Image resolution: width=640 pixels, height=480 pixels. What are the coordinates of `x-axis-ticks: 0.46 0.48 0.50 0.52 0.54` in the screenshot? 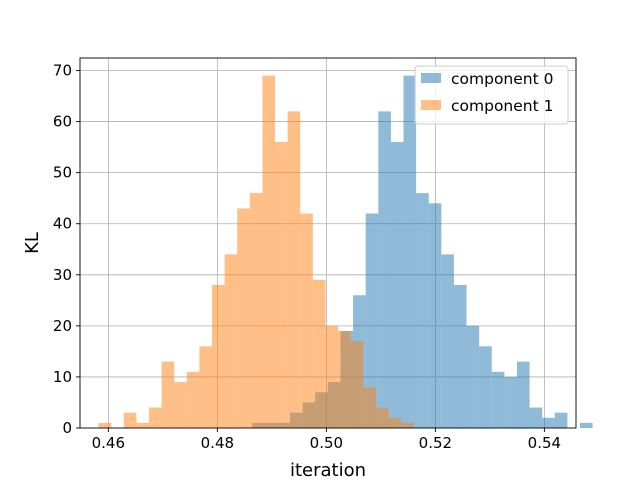 It's located at (326, 440).